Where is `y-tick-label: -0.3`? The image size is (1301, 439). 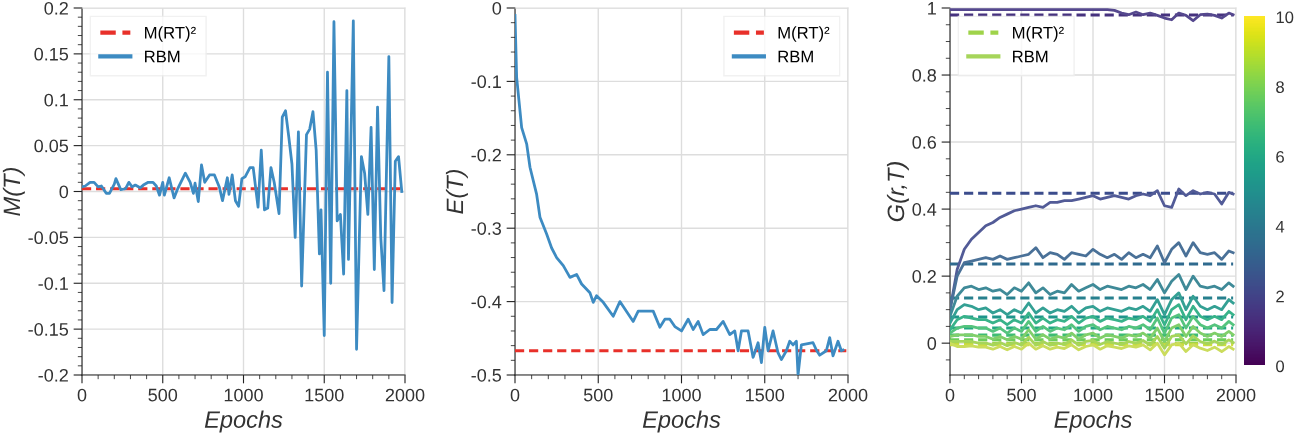 y-tick-label: -0.3 is located at coordinates (486, 228).